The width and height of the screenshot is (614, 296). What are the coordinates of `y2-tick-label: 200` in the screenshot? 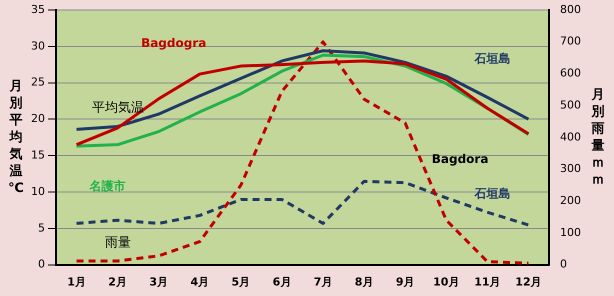 It's located at (571, 200).